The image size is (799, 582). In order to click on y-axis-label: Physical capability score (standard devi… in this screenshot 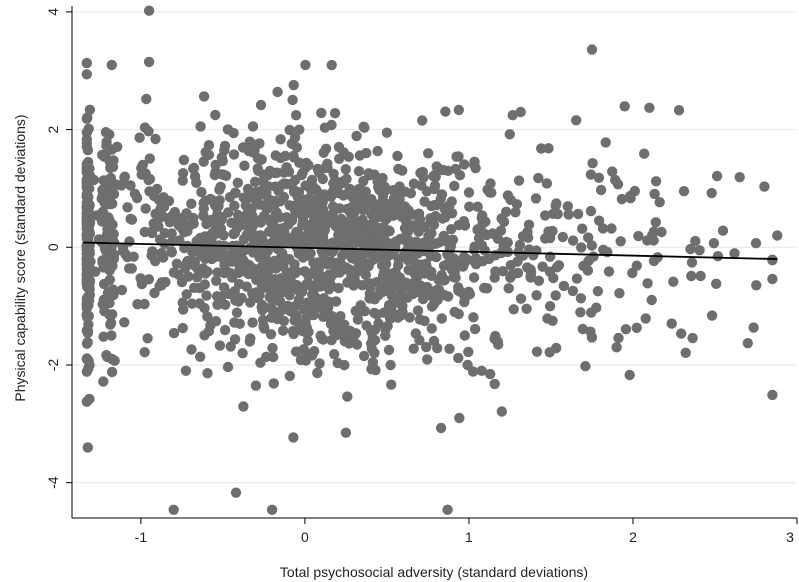, I will do `click(20, 257)`.